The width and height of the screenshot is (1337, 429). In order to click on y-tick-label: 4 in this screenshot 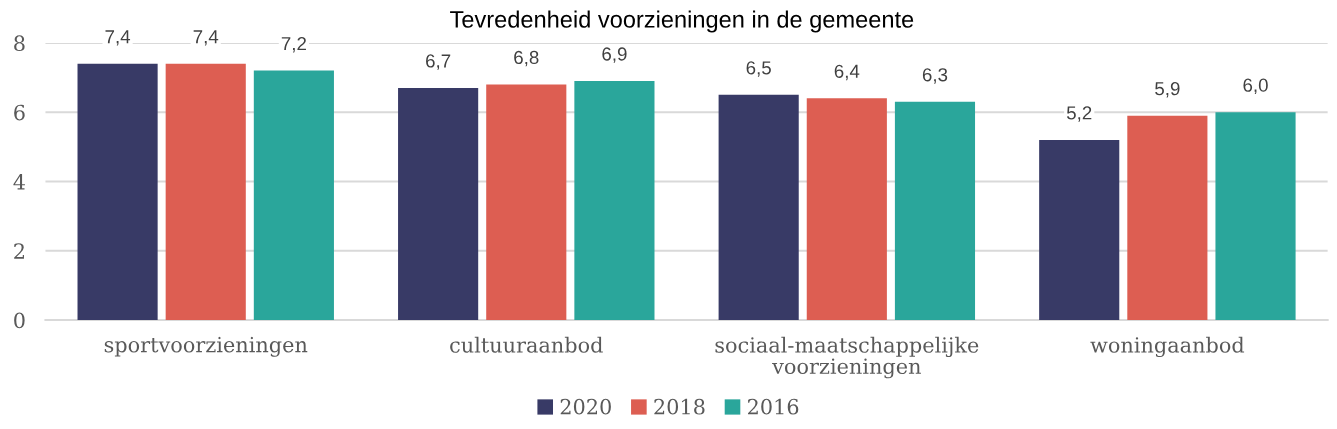, I will do `click(19, 181)`.